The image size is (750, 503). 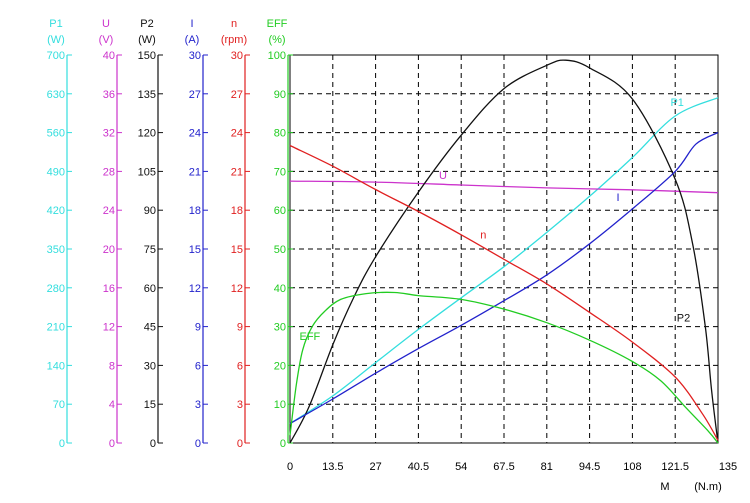 What do you see at coordinates (195, 56) in the screenshot?
I see `y-tick-label-i: 30` at bounding box center [195, 56].